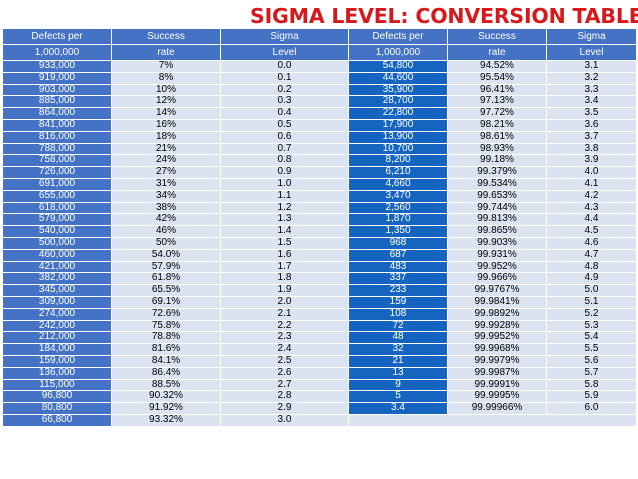 This screenshot has height=479, width=638. Describe the element at coordinates (57, 78) in the screenshot. I see `cell-defects-left: 919,000` at that location.